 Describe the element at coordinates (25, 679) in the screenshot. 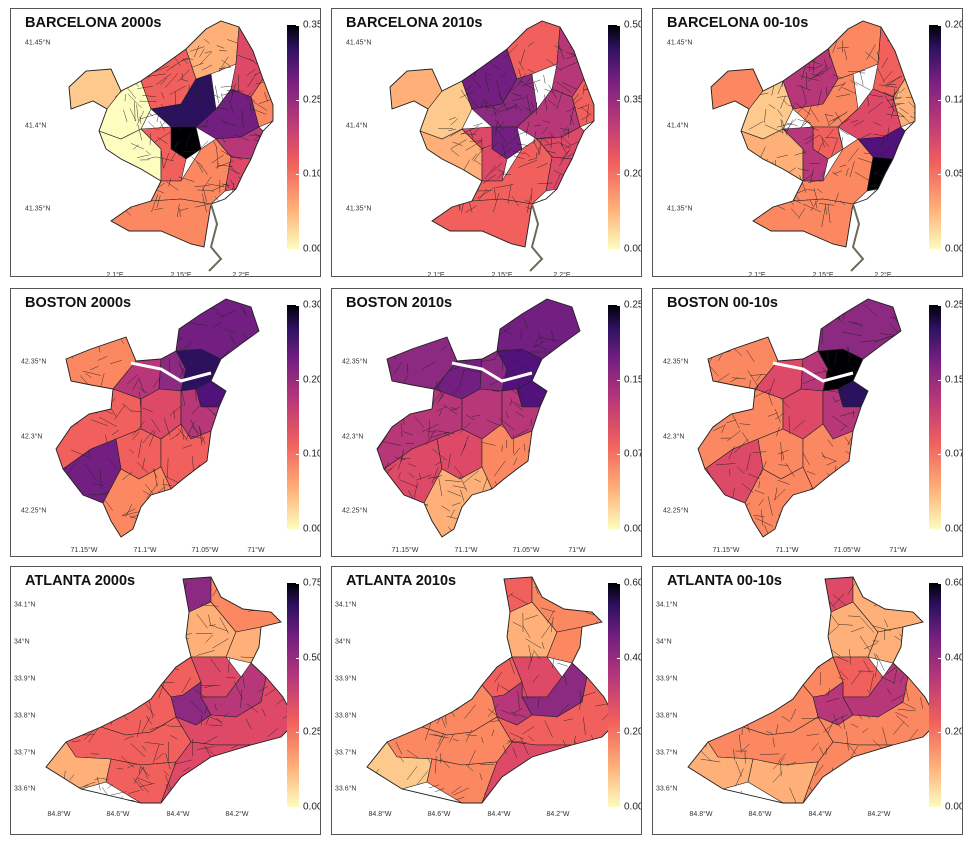

I see `latitude-label: 33.9°N` at that location.